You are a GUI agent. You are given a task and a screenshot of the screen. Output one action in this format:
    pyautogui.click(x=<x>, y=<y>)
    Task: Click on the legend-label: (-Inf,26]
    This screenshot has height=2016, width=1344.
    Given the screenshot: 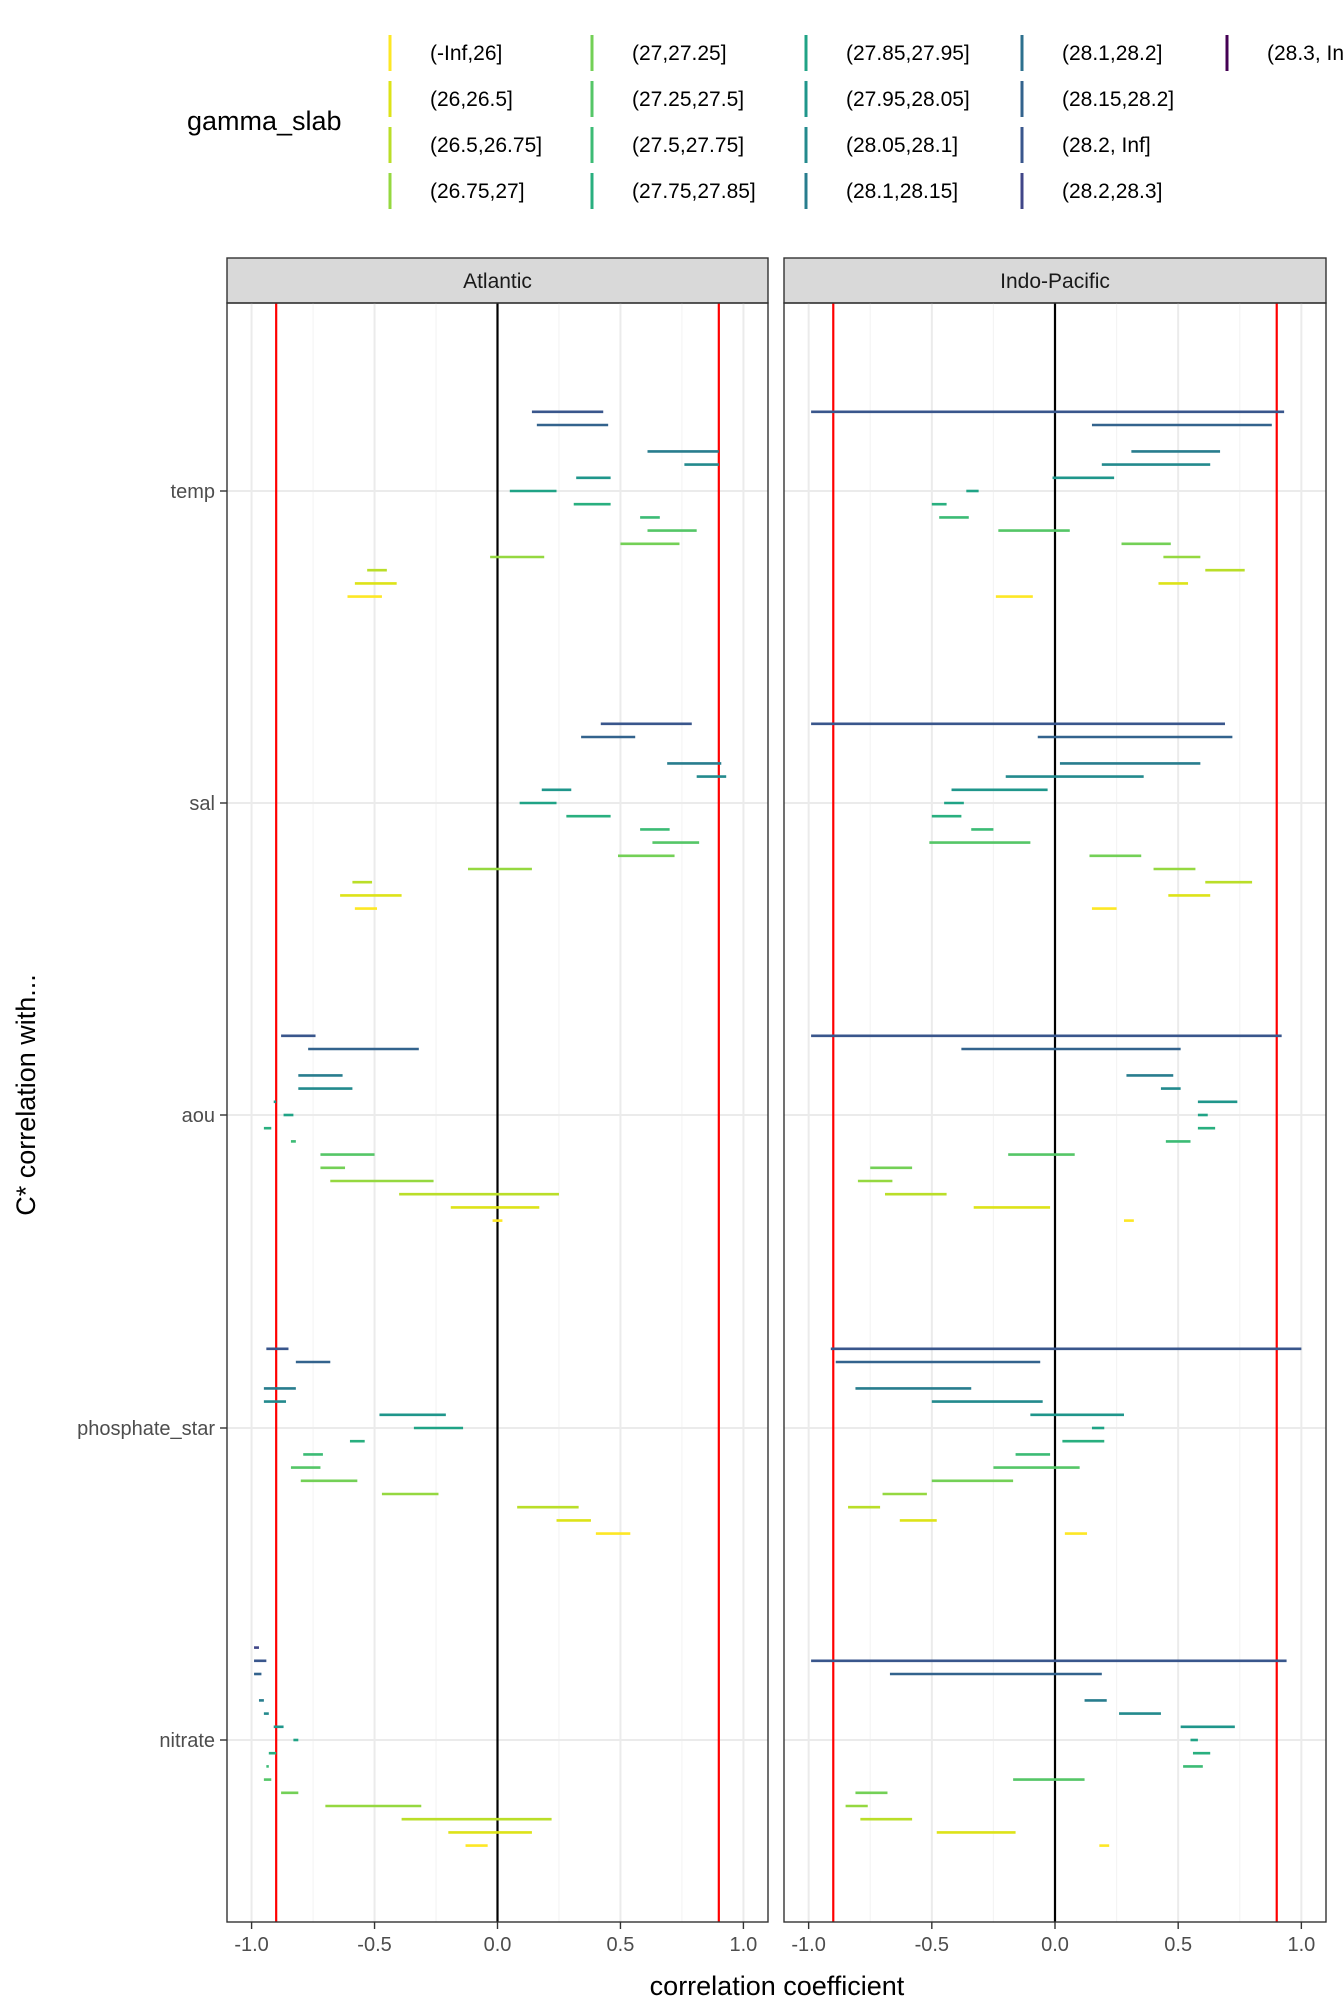 What is the action you would take?
    pyautogui.click(x=466, y=53)
    